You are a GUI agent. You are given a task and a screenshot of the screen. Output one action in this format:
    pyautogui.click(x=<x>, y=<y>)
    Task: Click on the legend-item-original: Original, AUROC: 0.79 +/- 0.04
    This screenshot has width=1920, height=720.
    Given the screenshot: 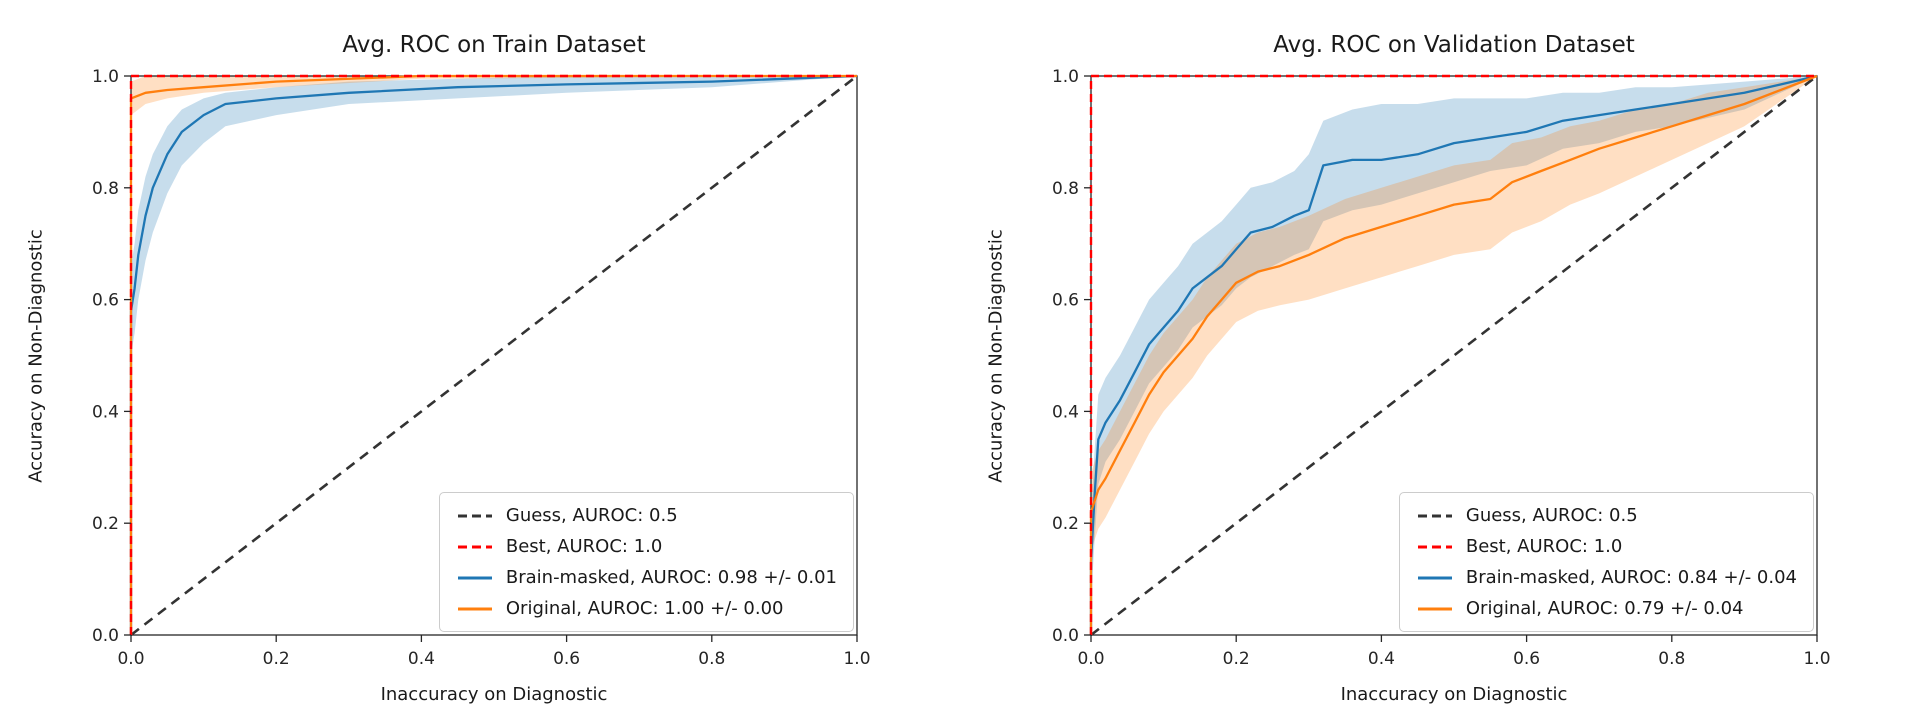 What is the action you would take?
    pyautogui.click(x=1606, y=608)
    